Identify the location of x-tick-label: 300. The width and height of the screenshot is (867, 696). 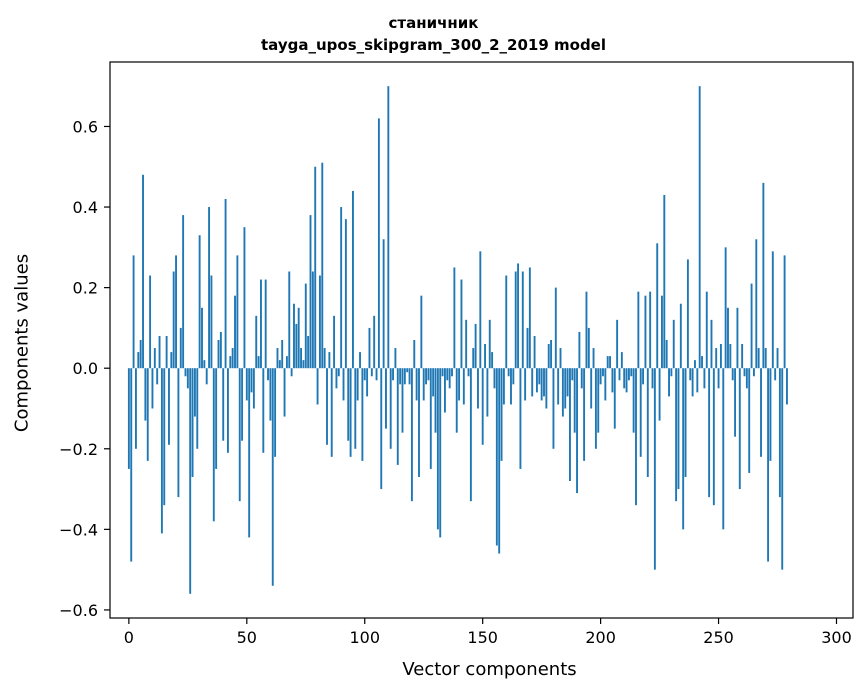
(836, 637).